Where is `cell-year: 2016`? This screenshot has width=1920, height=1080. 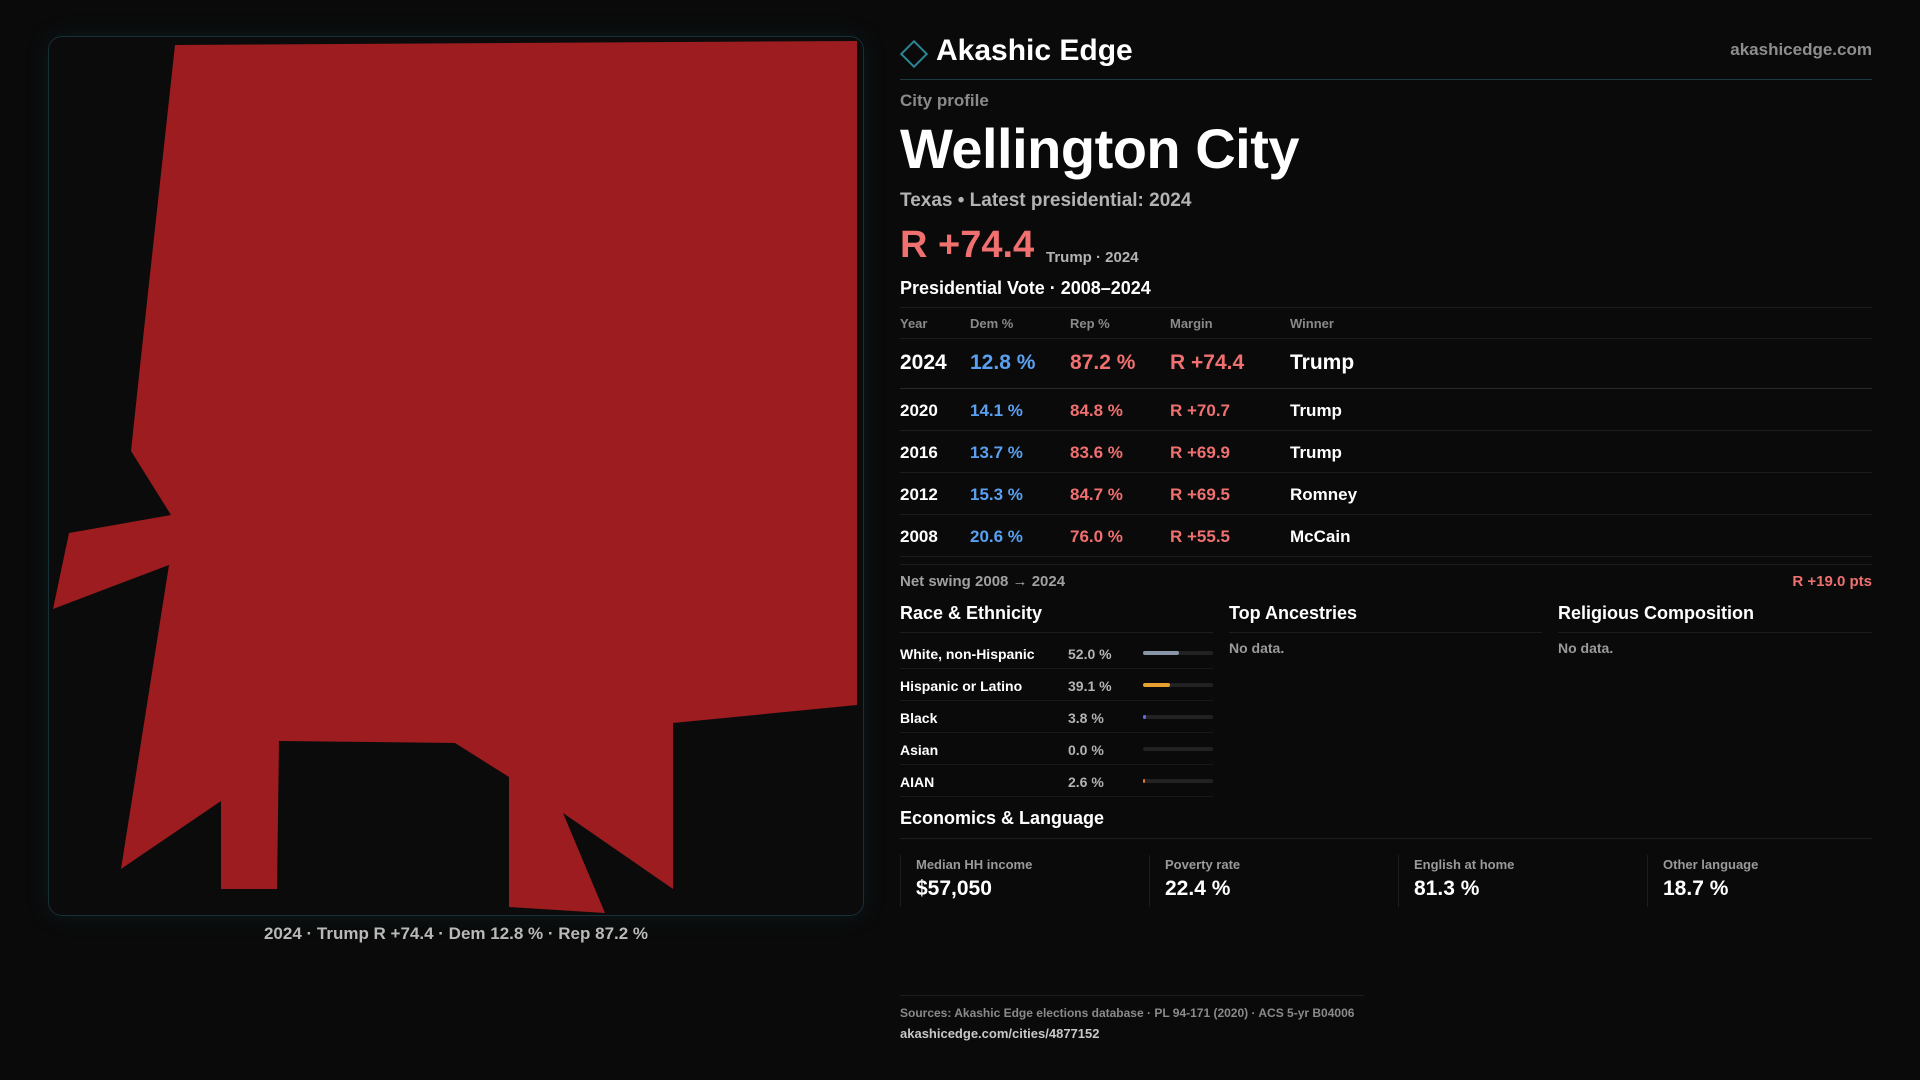
cell-year: 2016 is located at coordinates (919, 452).